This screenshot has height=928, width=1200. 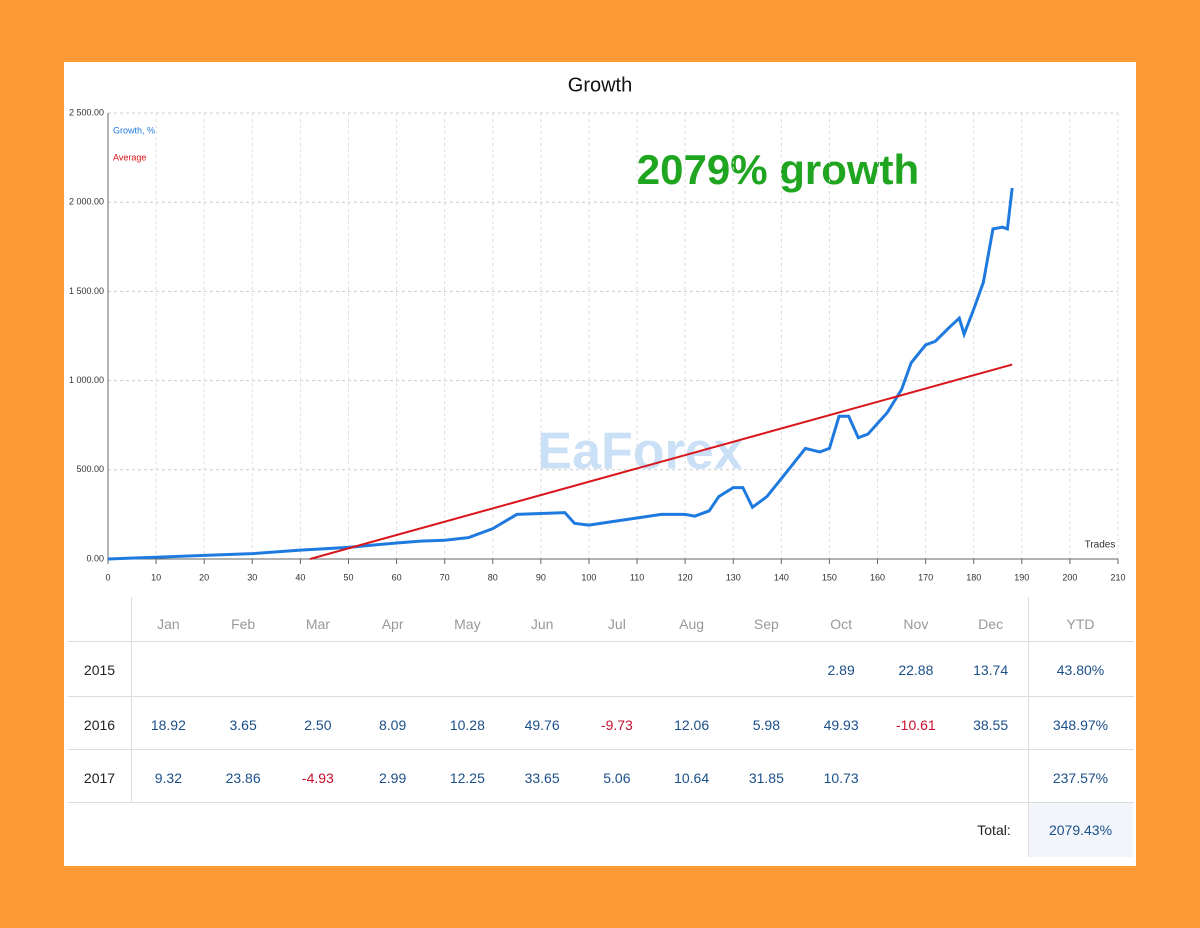 What do you see at coordinates (542, 778) in the screenshot?
I see `table-cell: 33.65` at bounding box center [542, 778].